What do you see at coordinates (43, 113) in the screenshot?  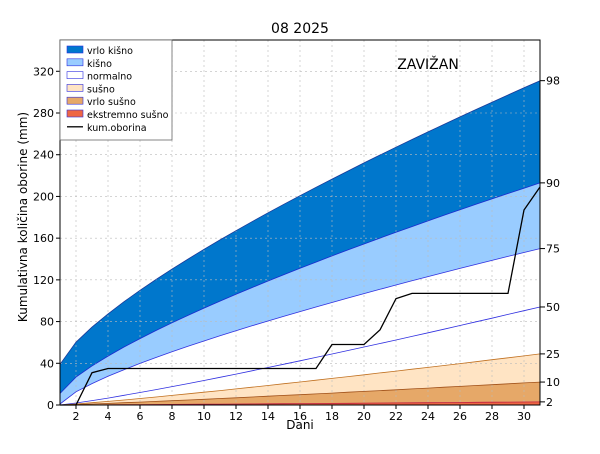 I see `y-tick-label: 280` at bounding box center [43, 113].